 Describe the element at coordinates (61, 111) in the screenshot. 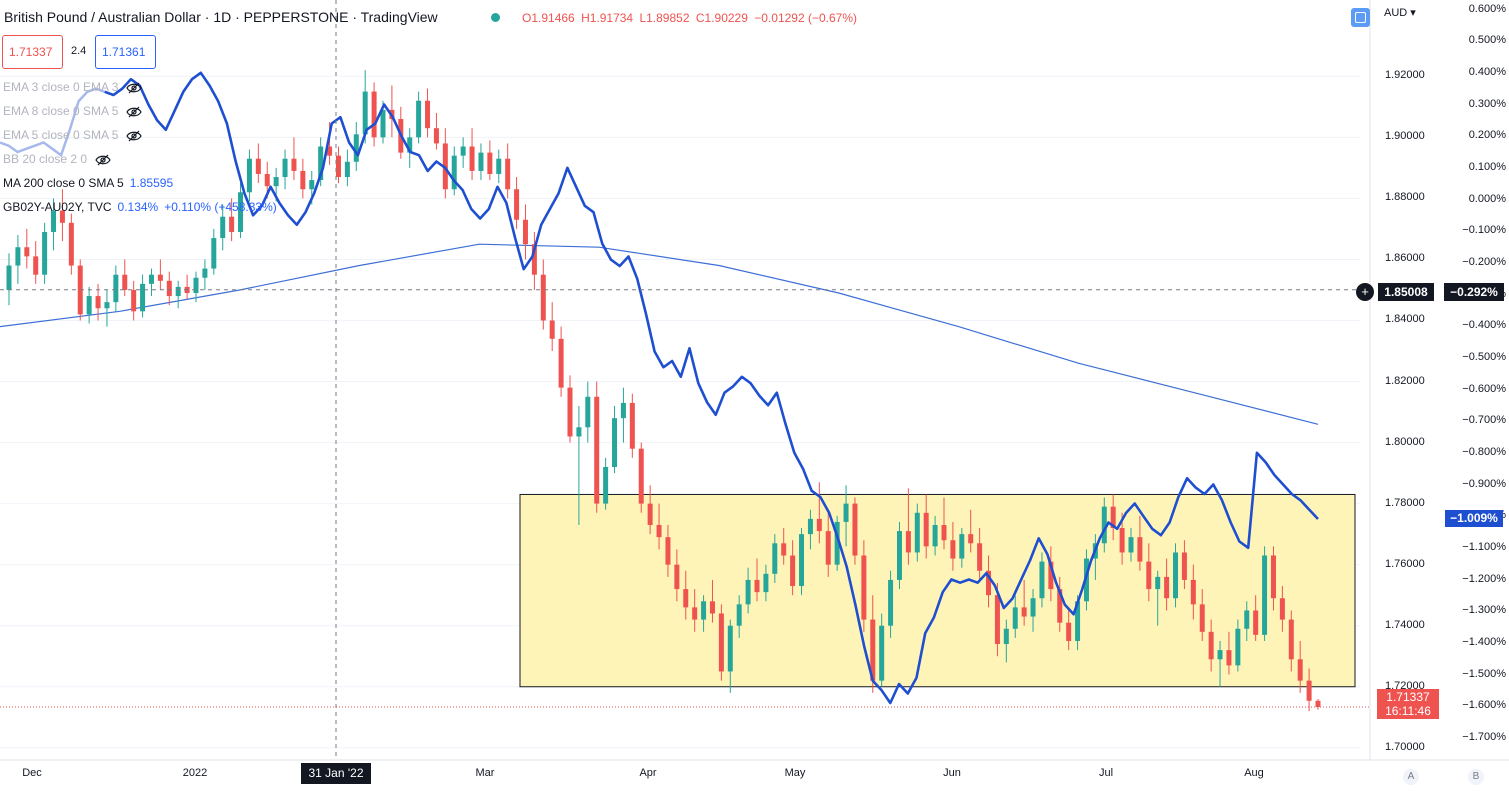

I see `indicator-label: EMA 8 close 0 SMA 5` at that location.